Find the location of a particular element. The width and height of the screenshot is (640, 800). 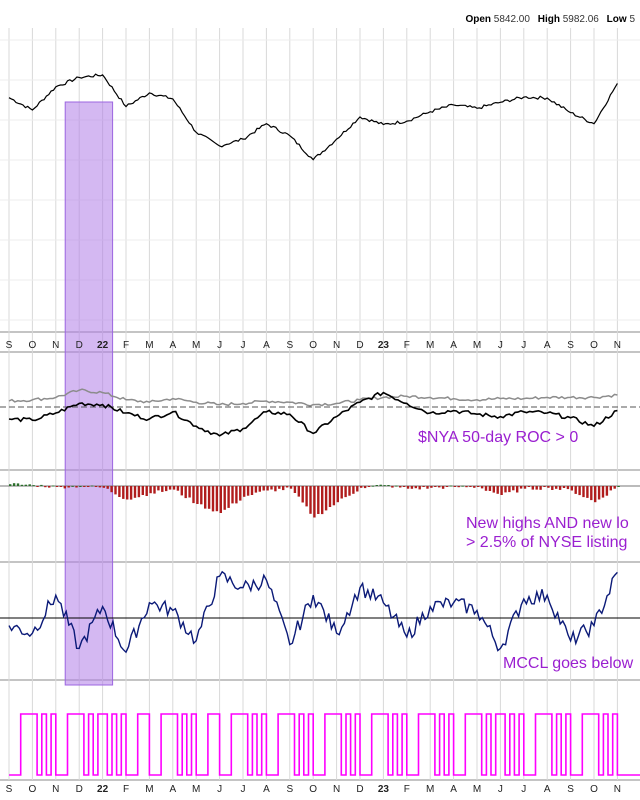

mccl-annotation: MCCL goes below is located at coordinates (568, 663).